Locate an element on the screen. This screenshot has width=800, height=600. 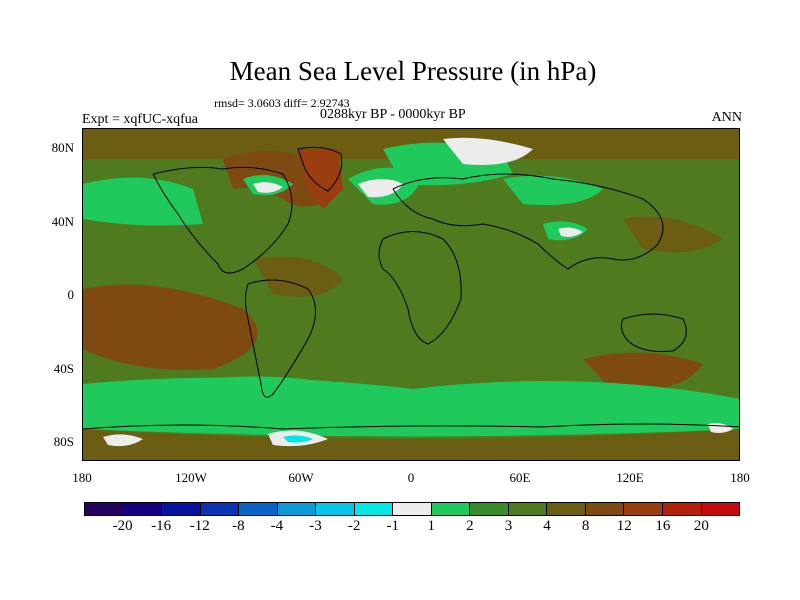
north-pacific-green is located at coordinates (143, 201).